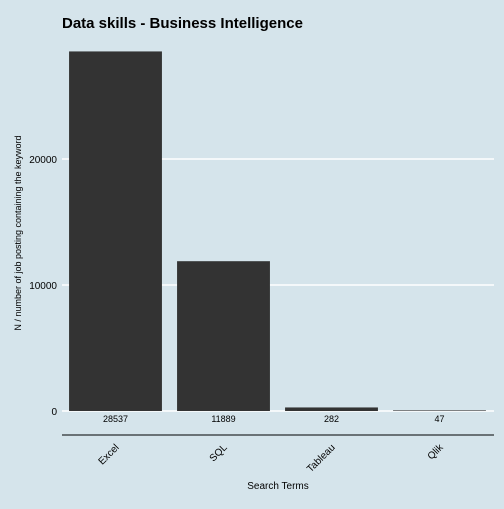  What do you see at coordinates (223, 336) in the screenshot?
I see `bar-sql` at bounding box center [223, 336].